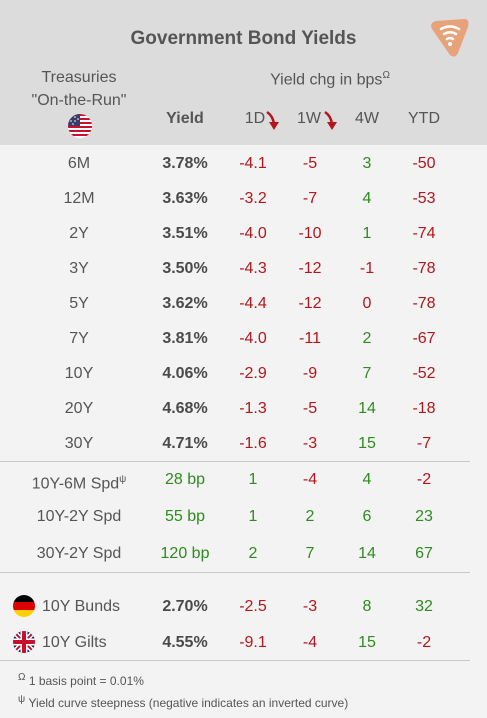  Describe the element at coordinates (424, 338) in the screenshot. I see `ytd-change: -67` at that location.